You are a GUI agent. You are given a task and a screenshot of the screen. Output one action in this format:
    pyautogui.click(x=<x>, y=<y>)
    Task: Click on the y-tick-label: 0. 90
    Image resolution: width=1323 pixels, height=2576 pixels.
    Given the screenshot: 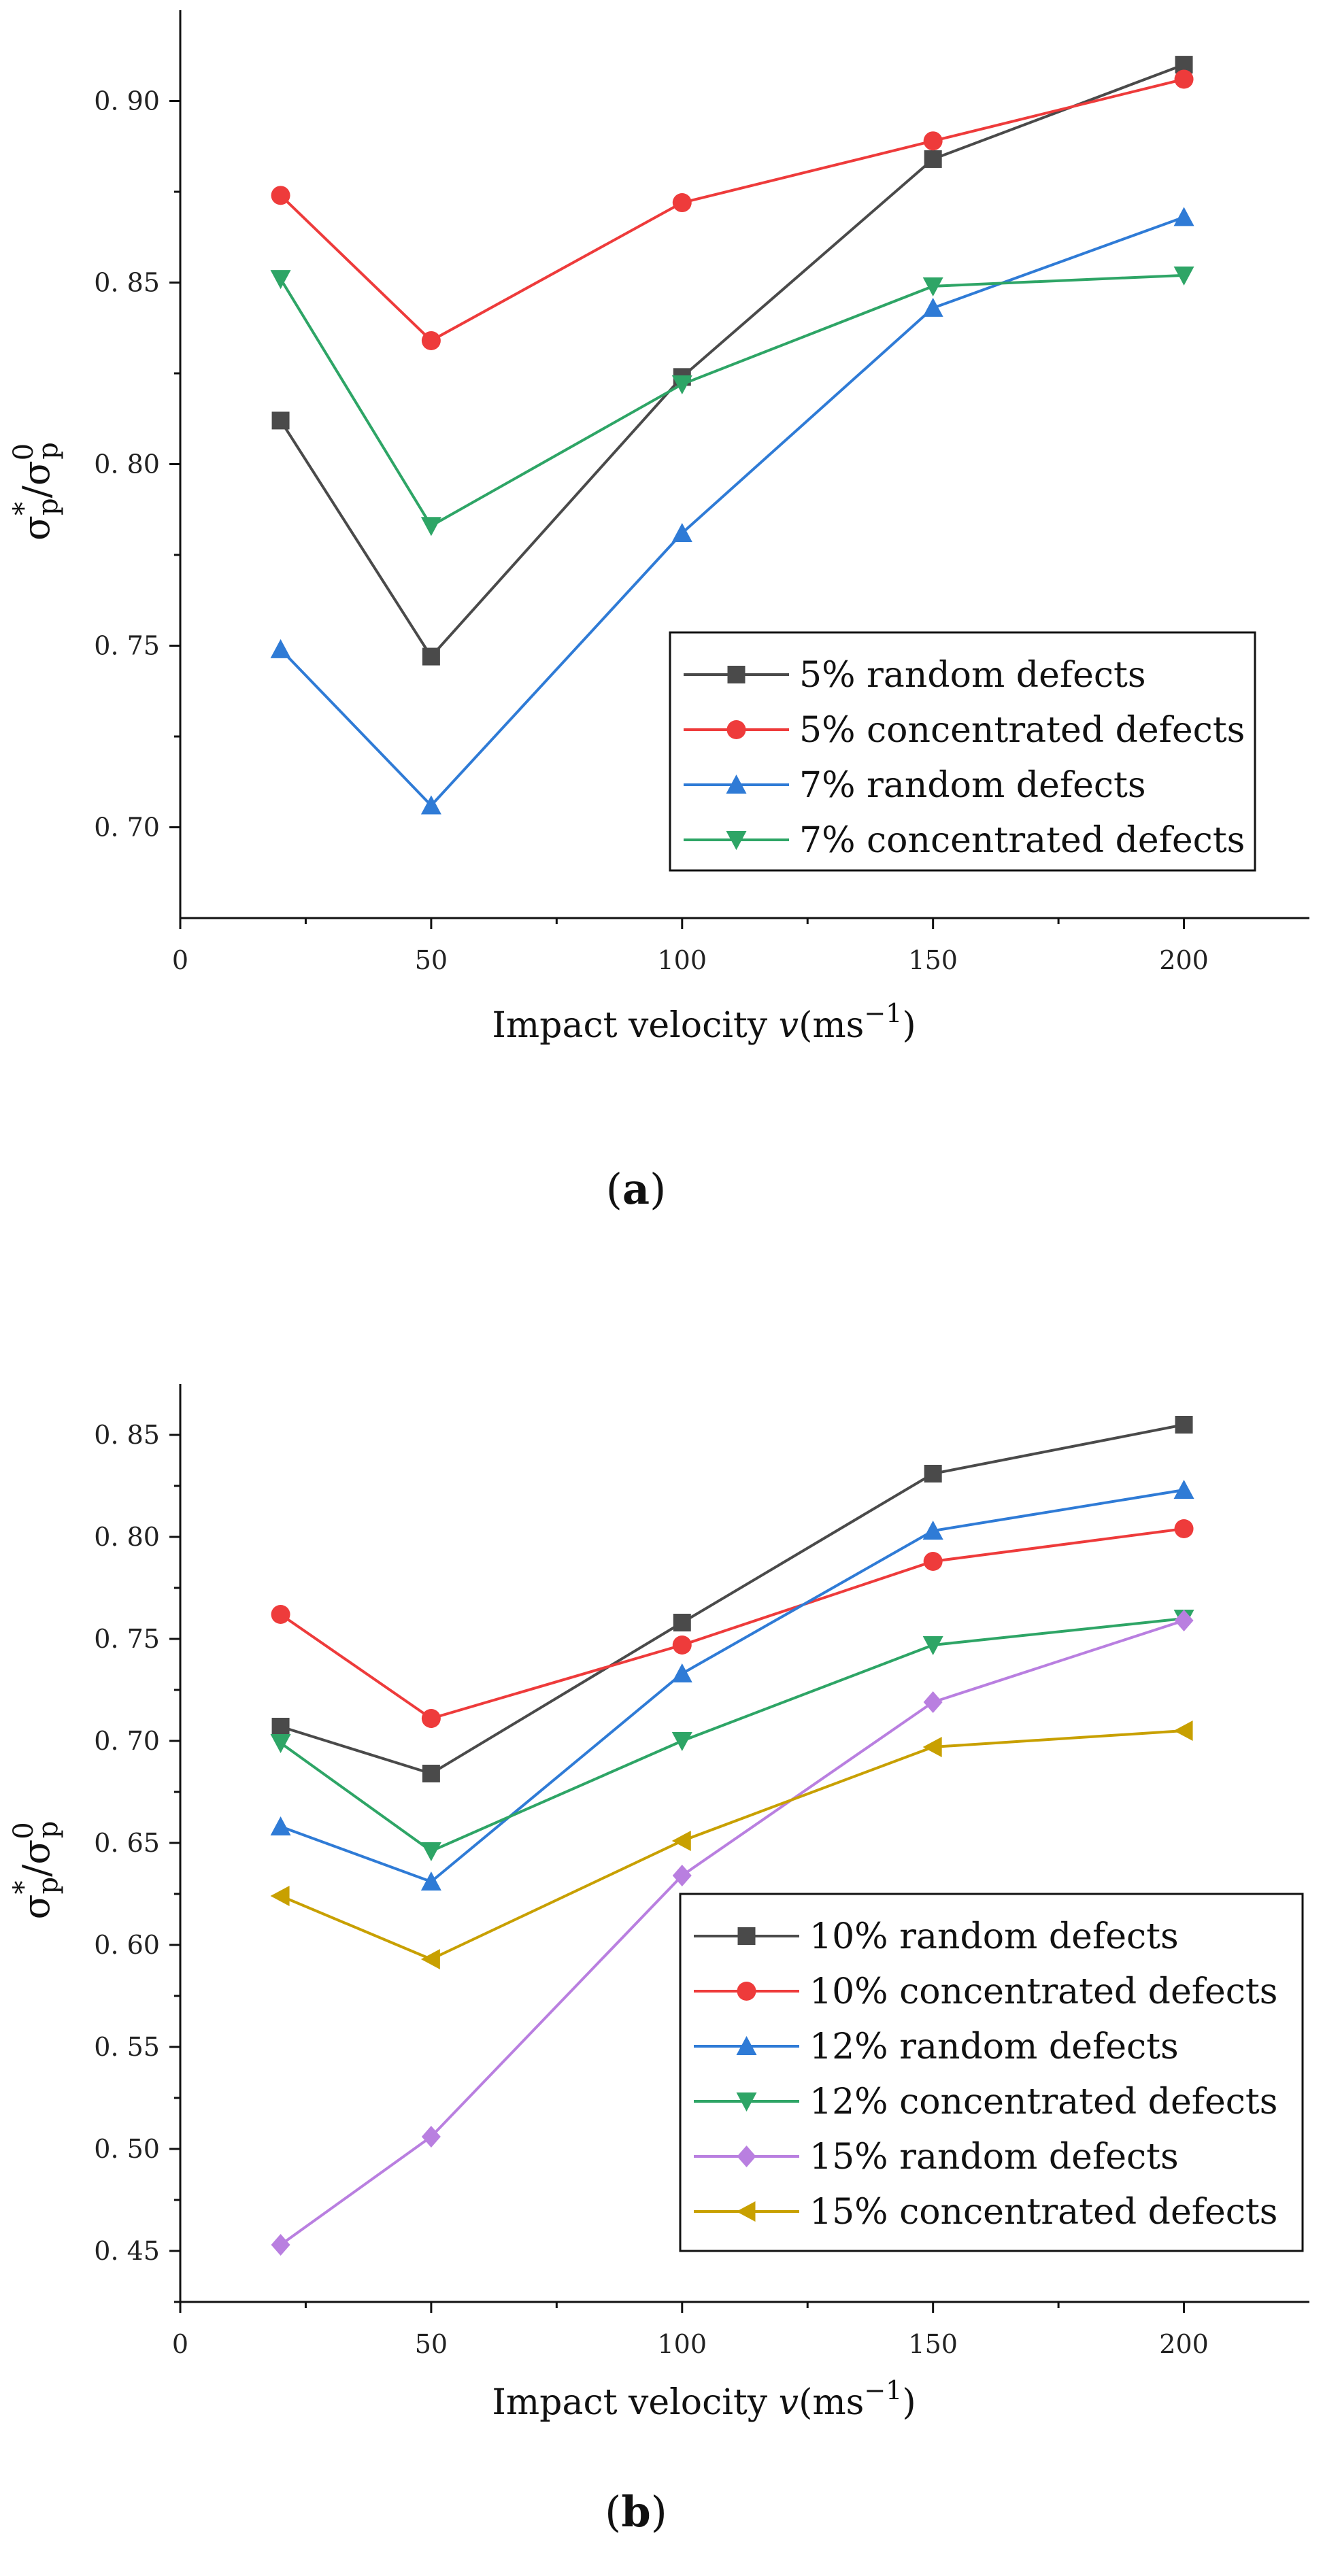 What is the action you would take?
    pyautogui.click(x=127, y=101)
    